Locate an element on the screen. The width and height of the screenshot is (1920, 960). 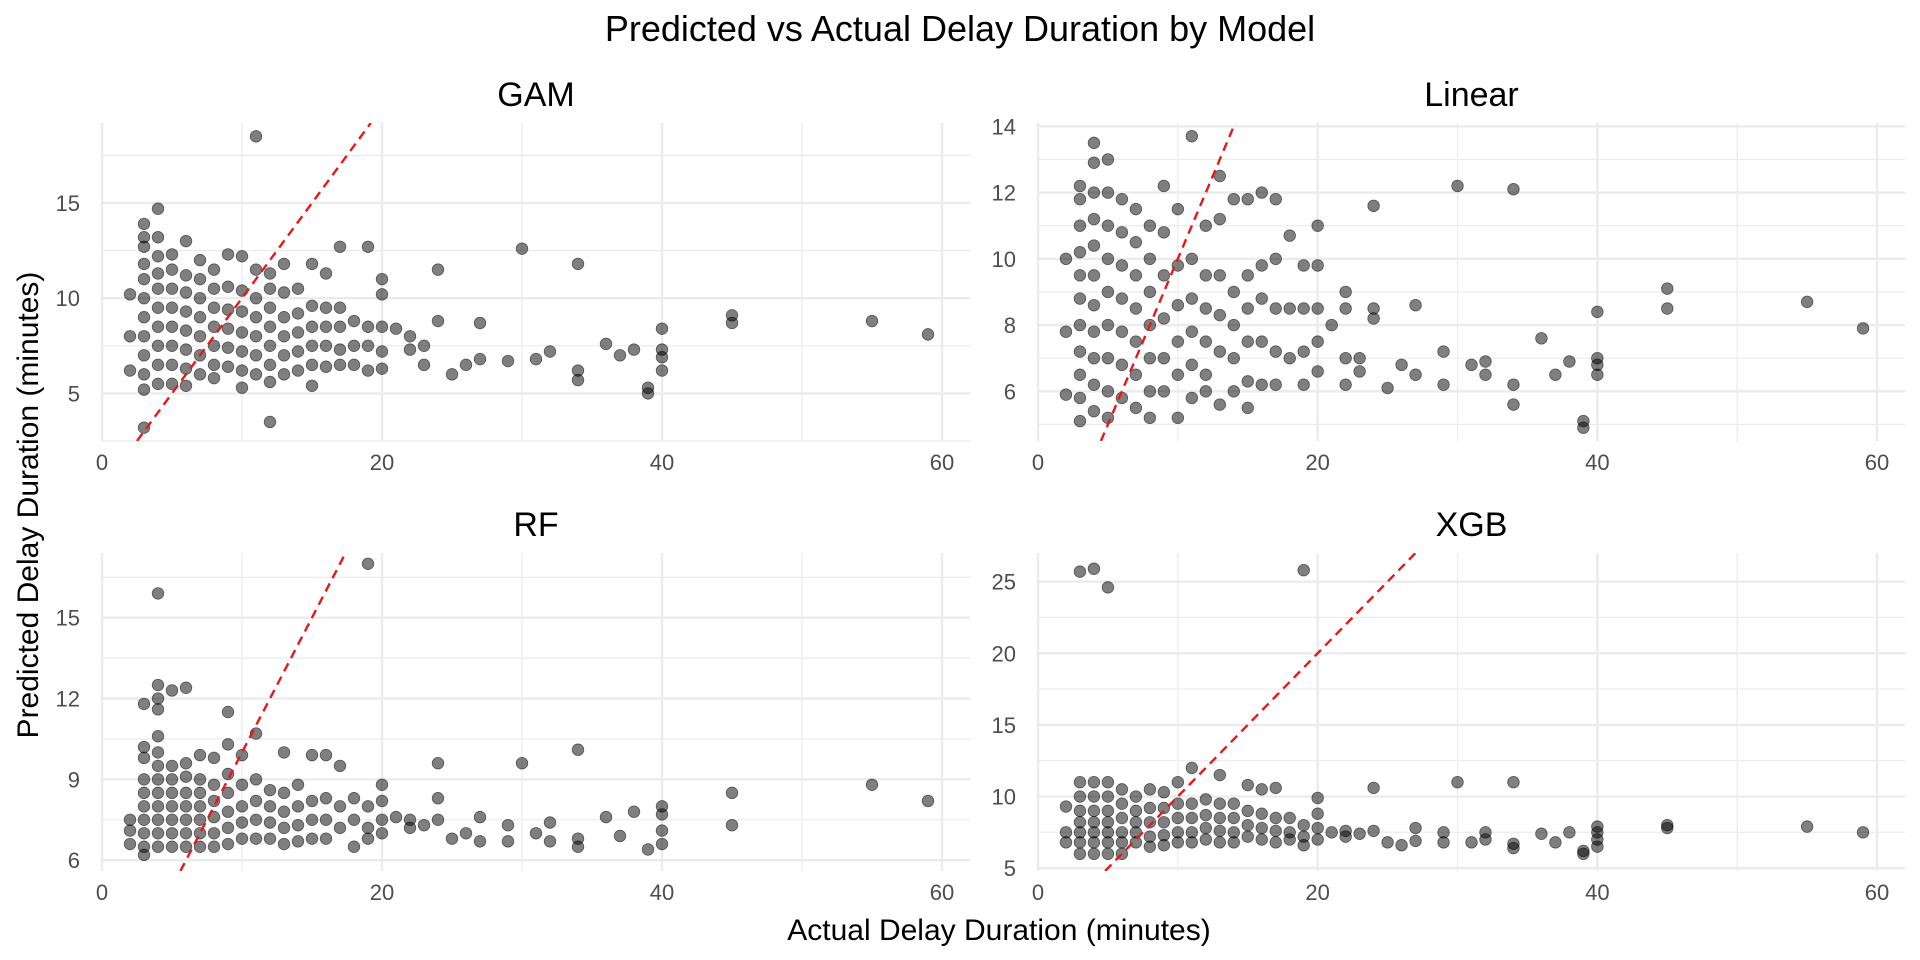
y-tick-label: 5 is located at coordinates (74, 393).